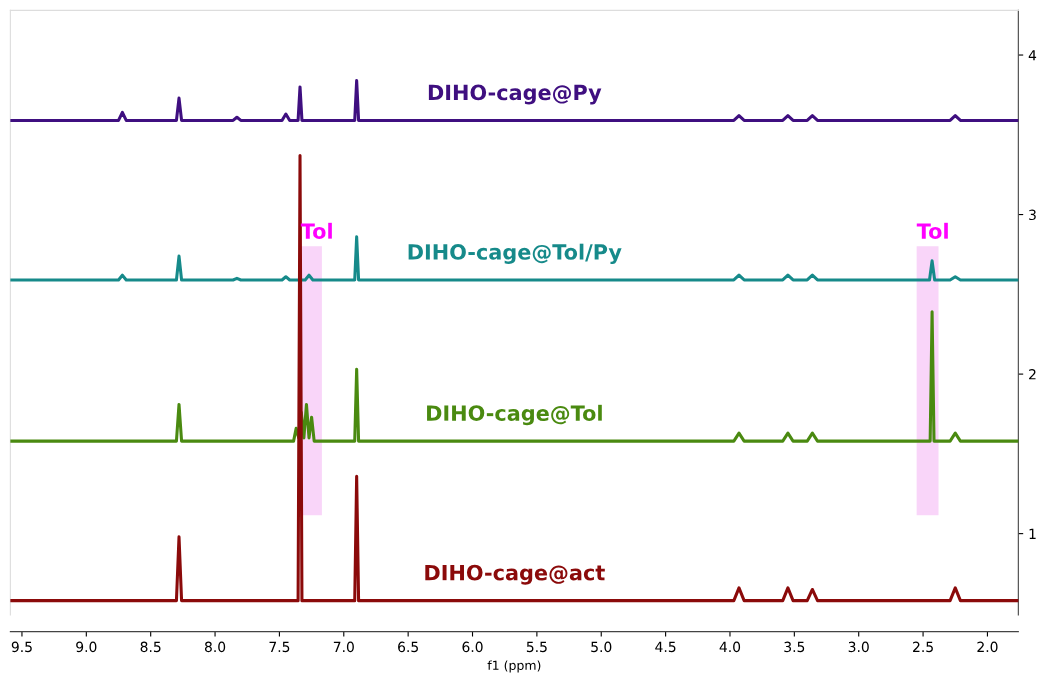 The height and width of the screenshot is (691, 1037). I want to click on x-tick-label: 8.5, so click(150, 647).